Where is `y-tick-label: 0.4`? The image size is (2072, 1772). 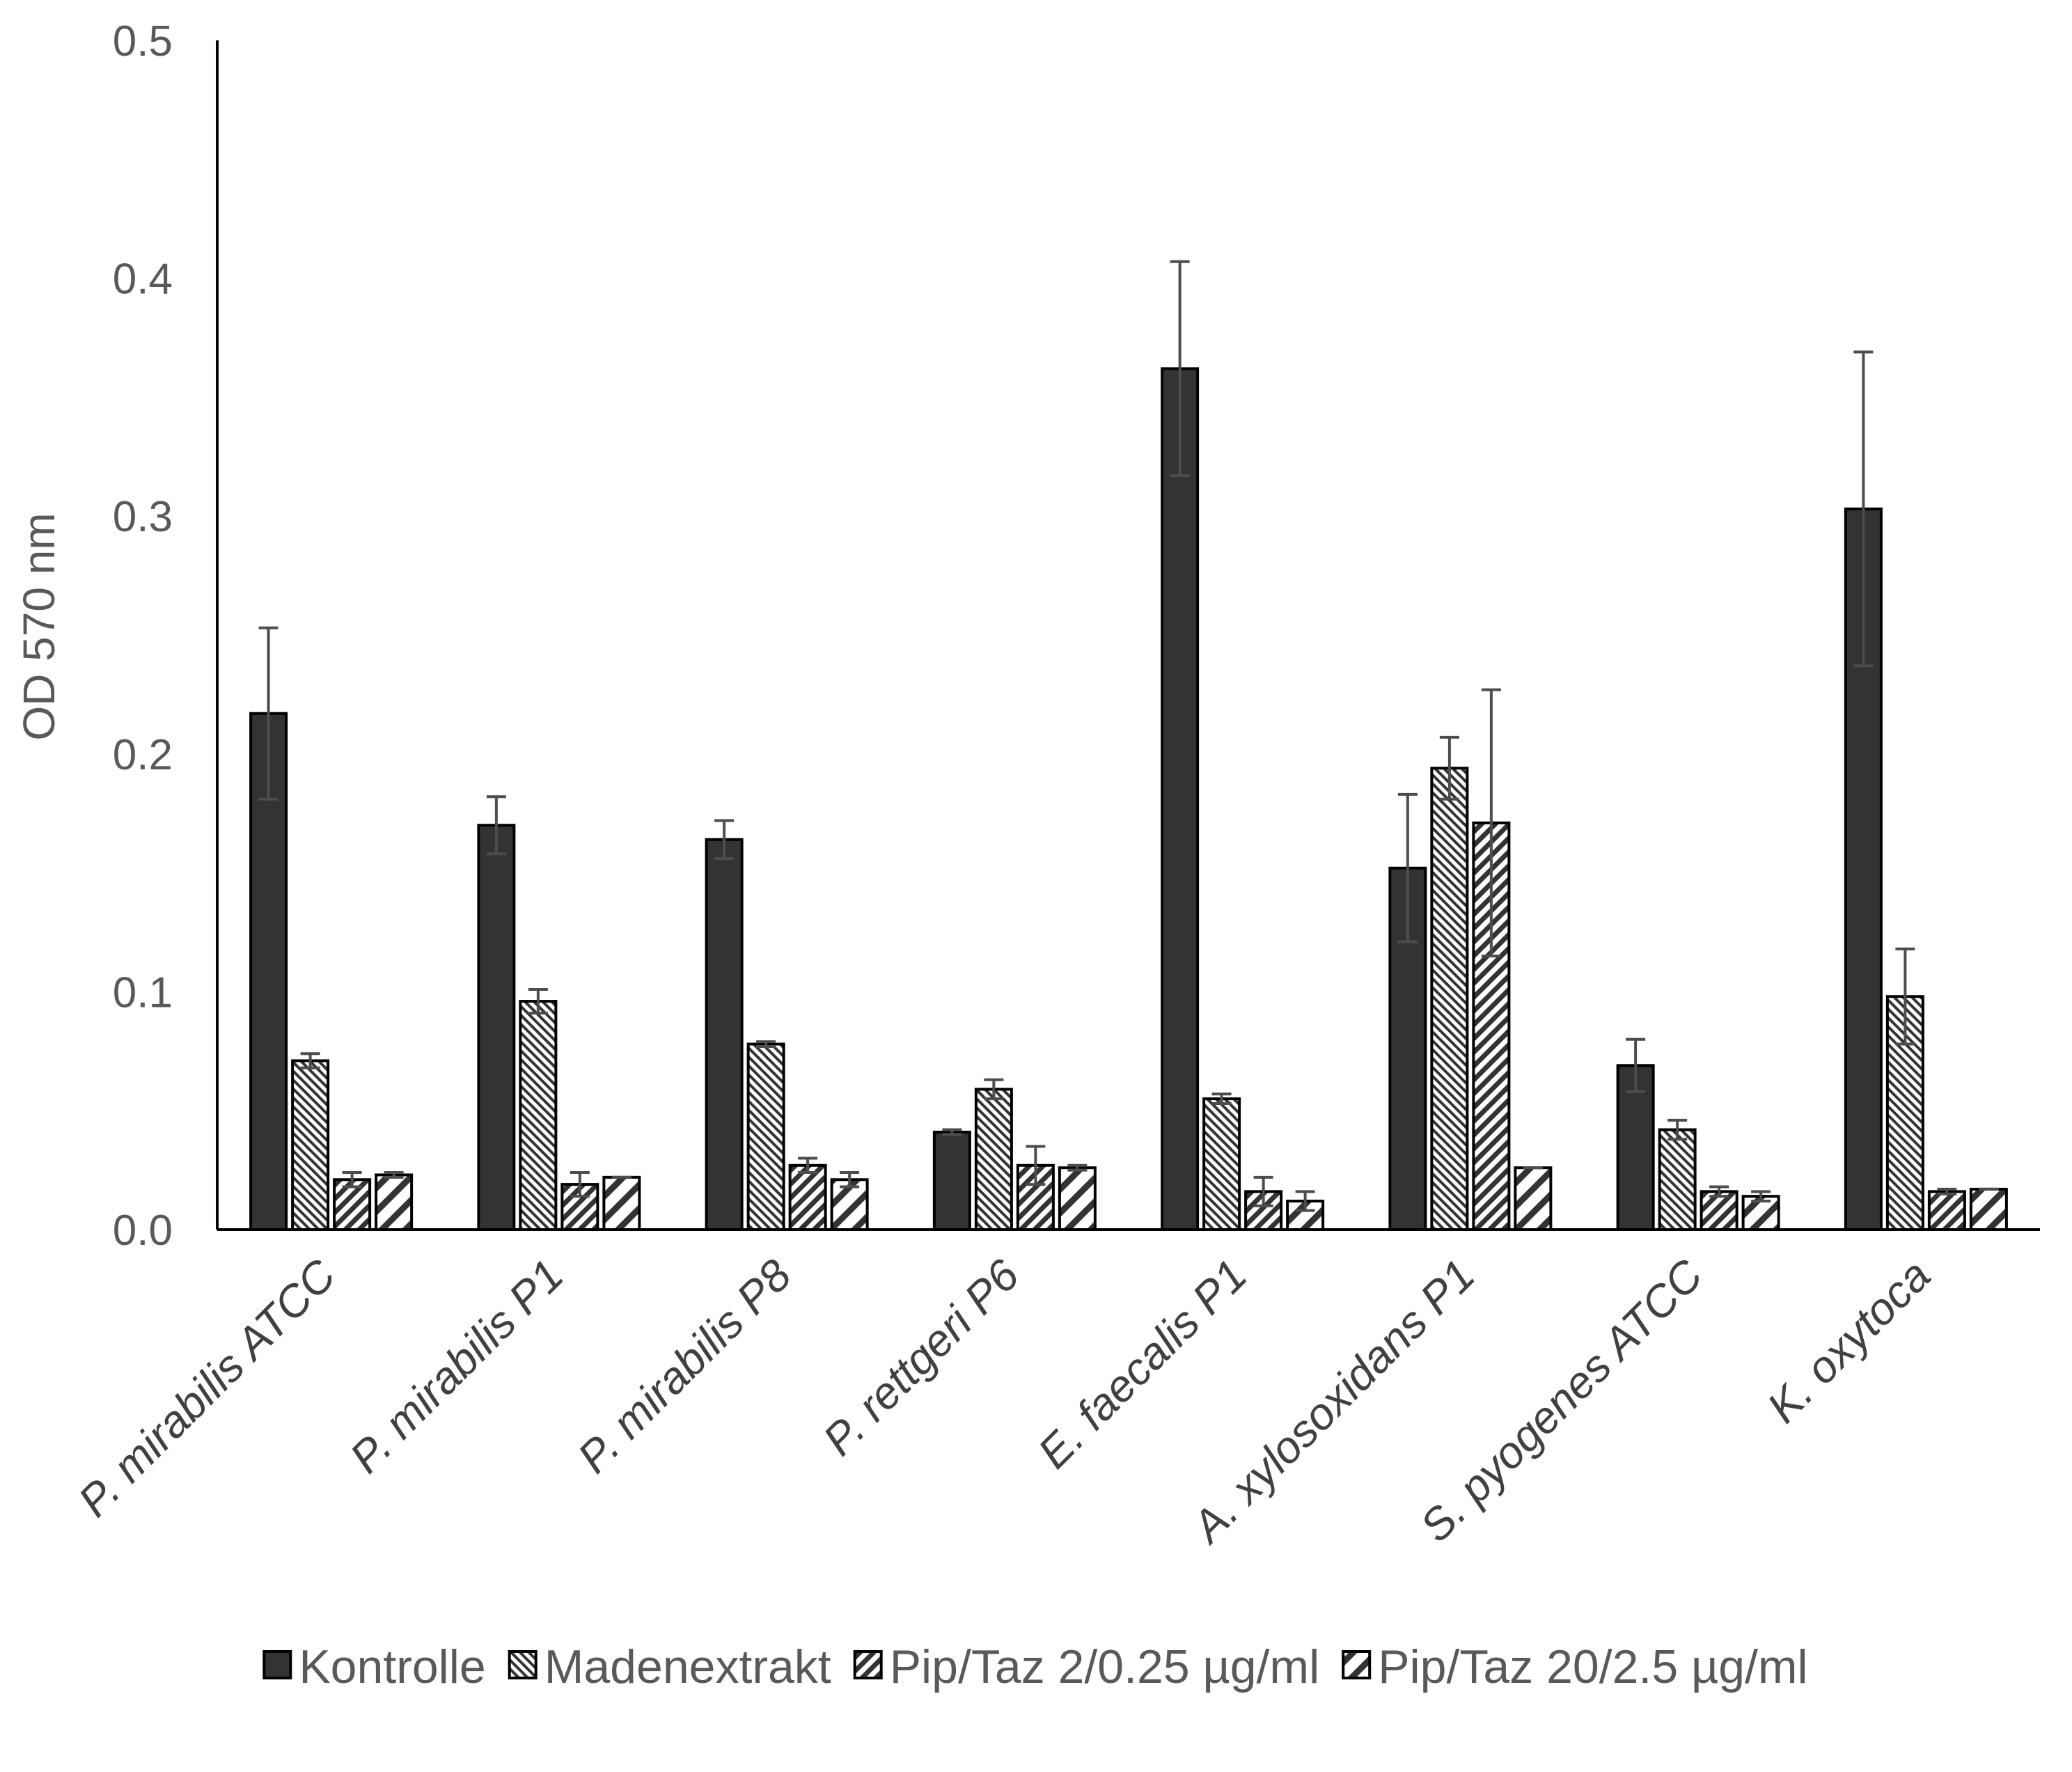 y-tick-label: 0.4 is located at coordinates (143, 280).